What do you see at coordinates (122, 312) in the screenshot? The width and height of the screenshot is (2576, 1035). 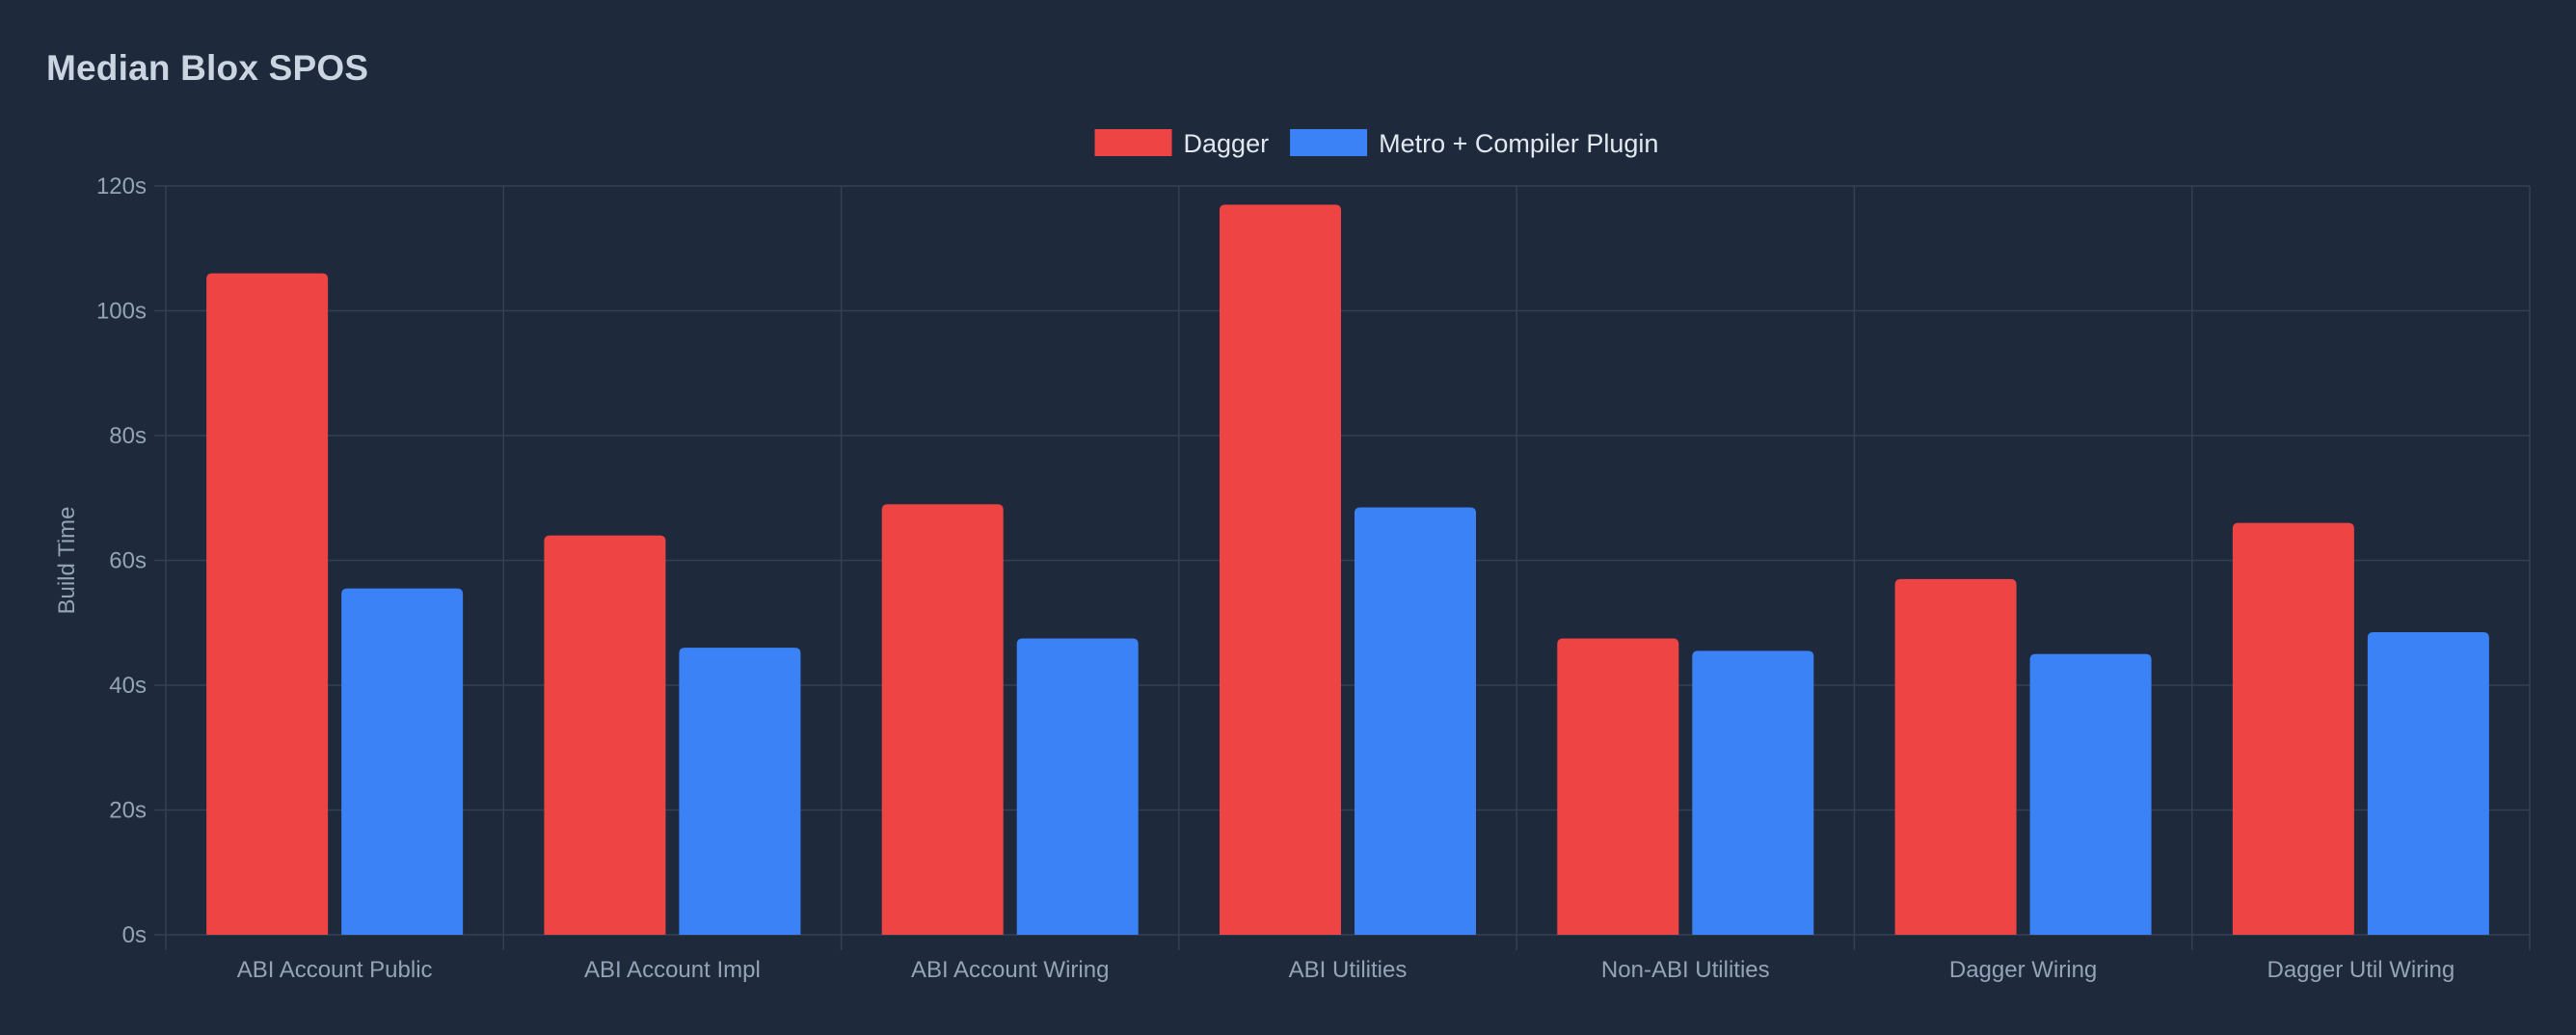 I see `y-tick-label: 100s` at bounding box center [122, 312].